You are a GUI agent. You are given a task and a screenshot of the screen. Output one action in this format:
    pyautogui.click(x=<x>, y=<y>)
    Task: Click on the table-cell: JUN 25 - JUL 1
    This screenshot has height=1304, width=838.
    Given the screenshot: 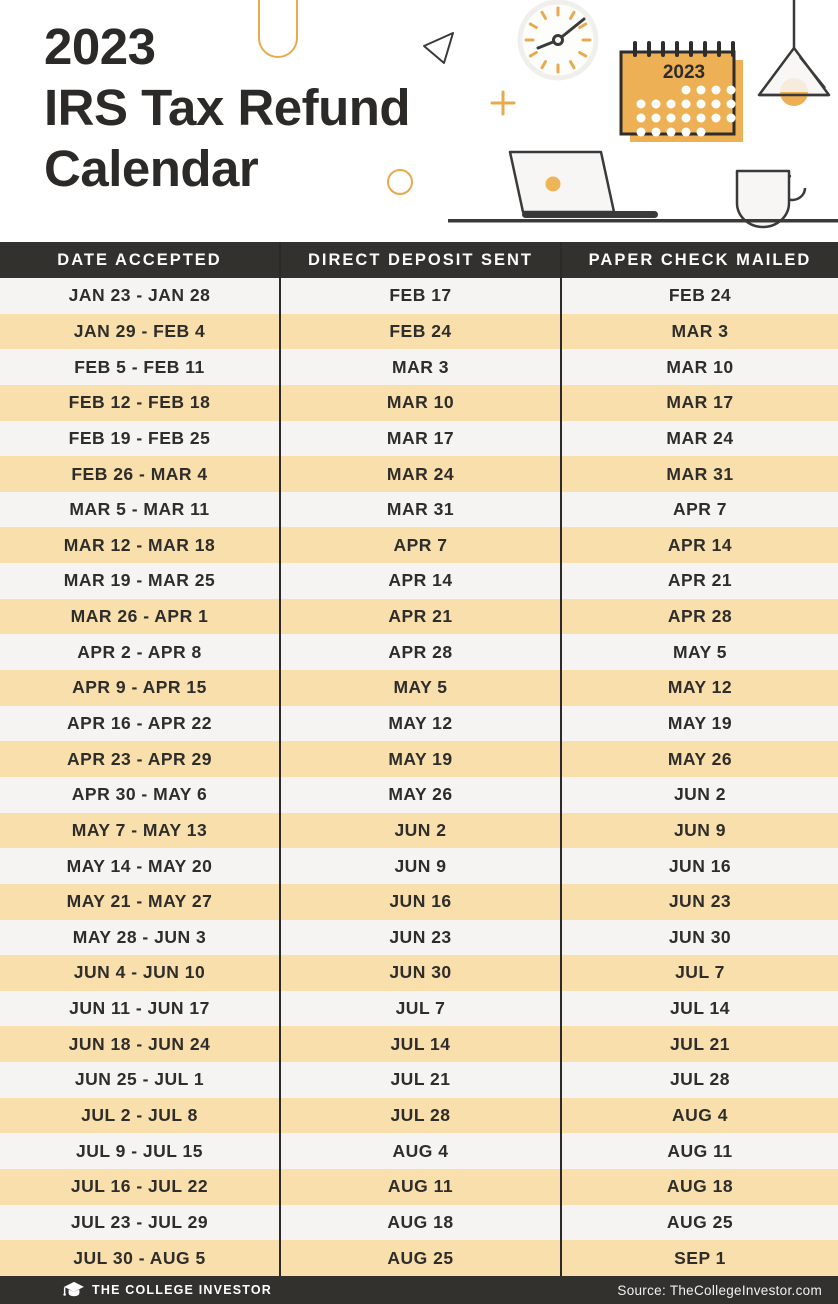 What is the action you would take?
    pyautogui.click(x=139, y=1079)
    